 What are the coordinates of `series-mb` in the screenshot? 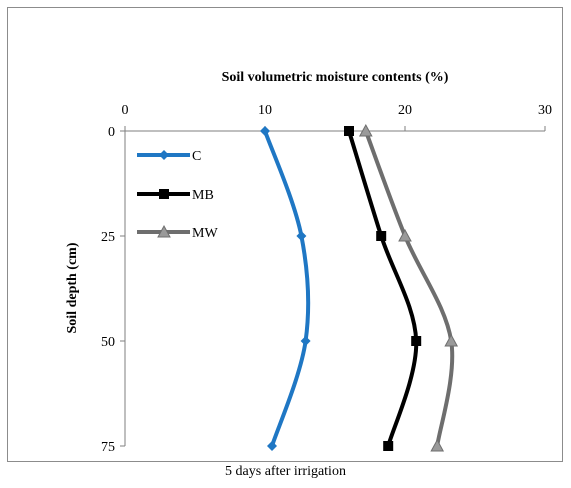 It's located at (383, 288).